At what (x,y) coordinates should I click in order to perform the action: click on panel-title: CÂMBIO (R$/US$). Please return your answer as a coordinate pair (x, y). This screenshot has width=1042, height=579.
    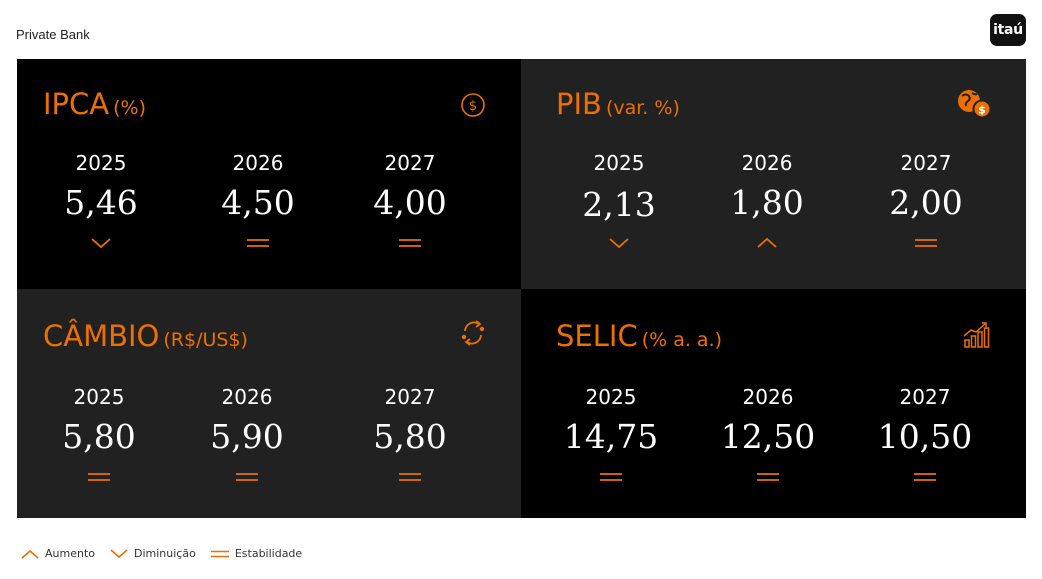
    Looking at the image, I should click on (145, 336).